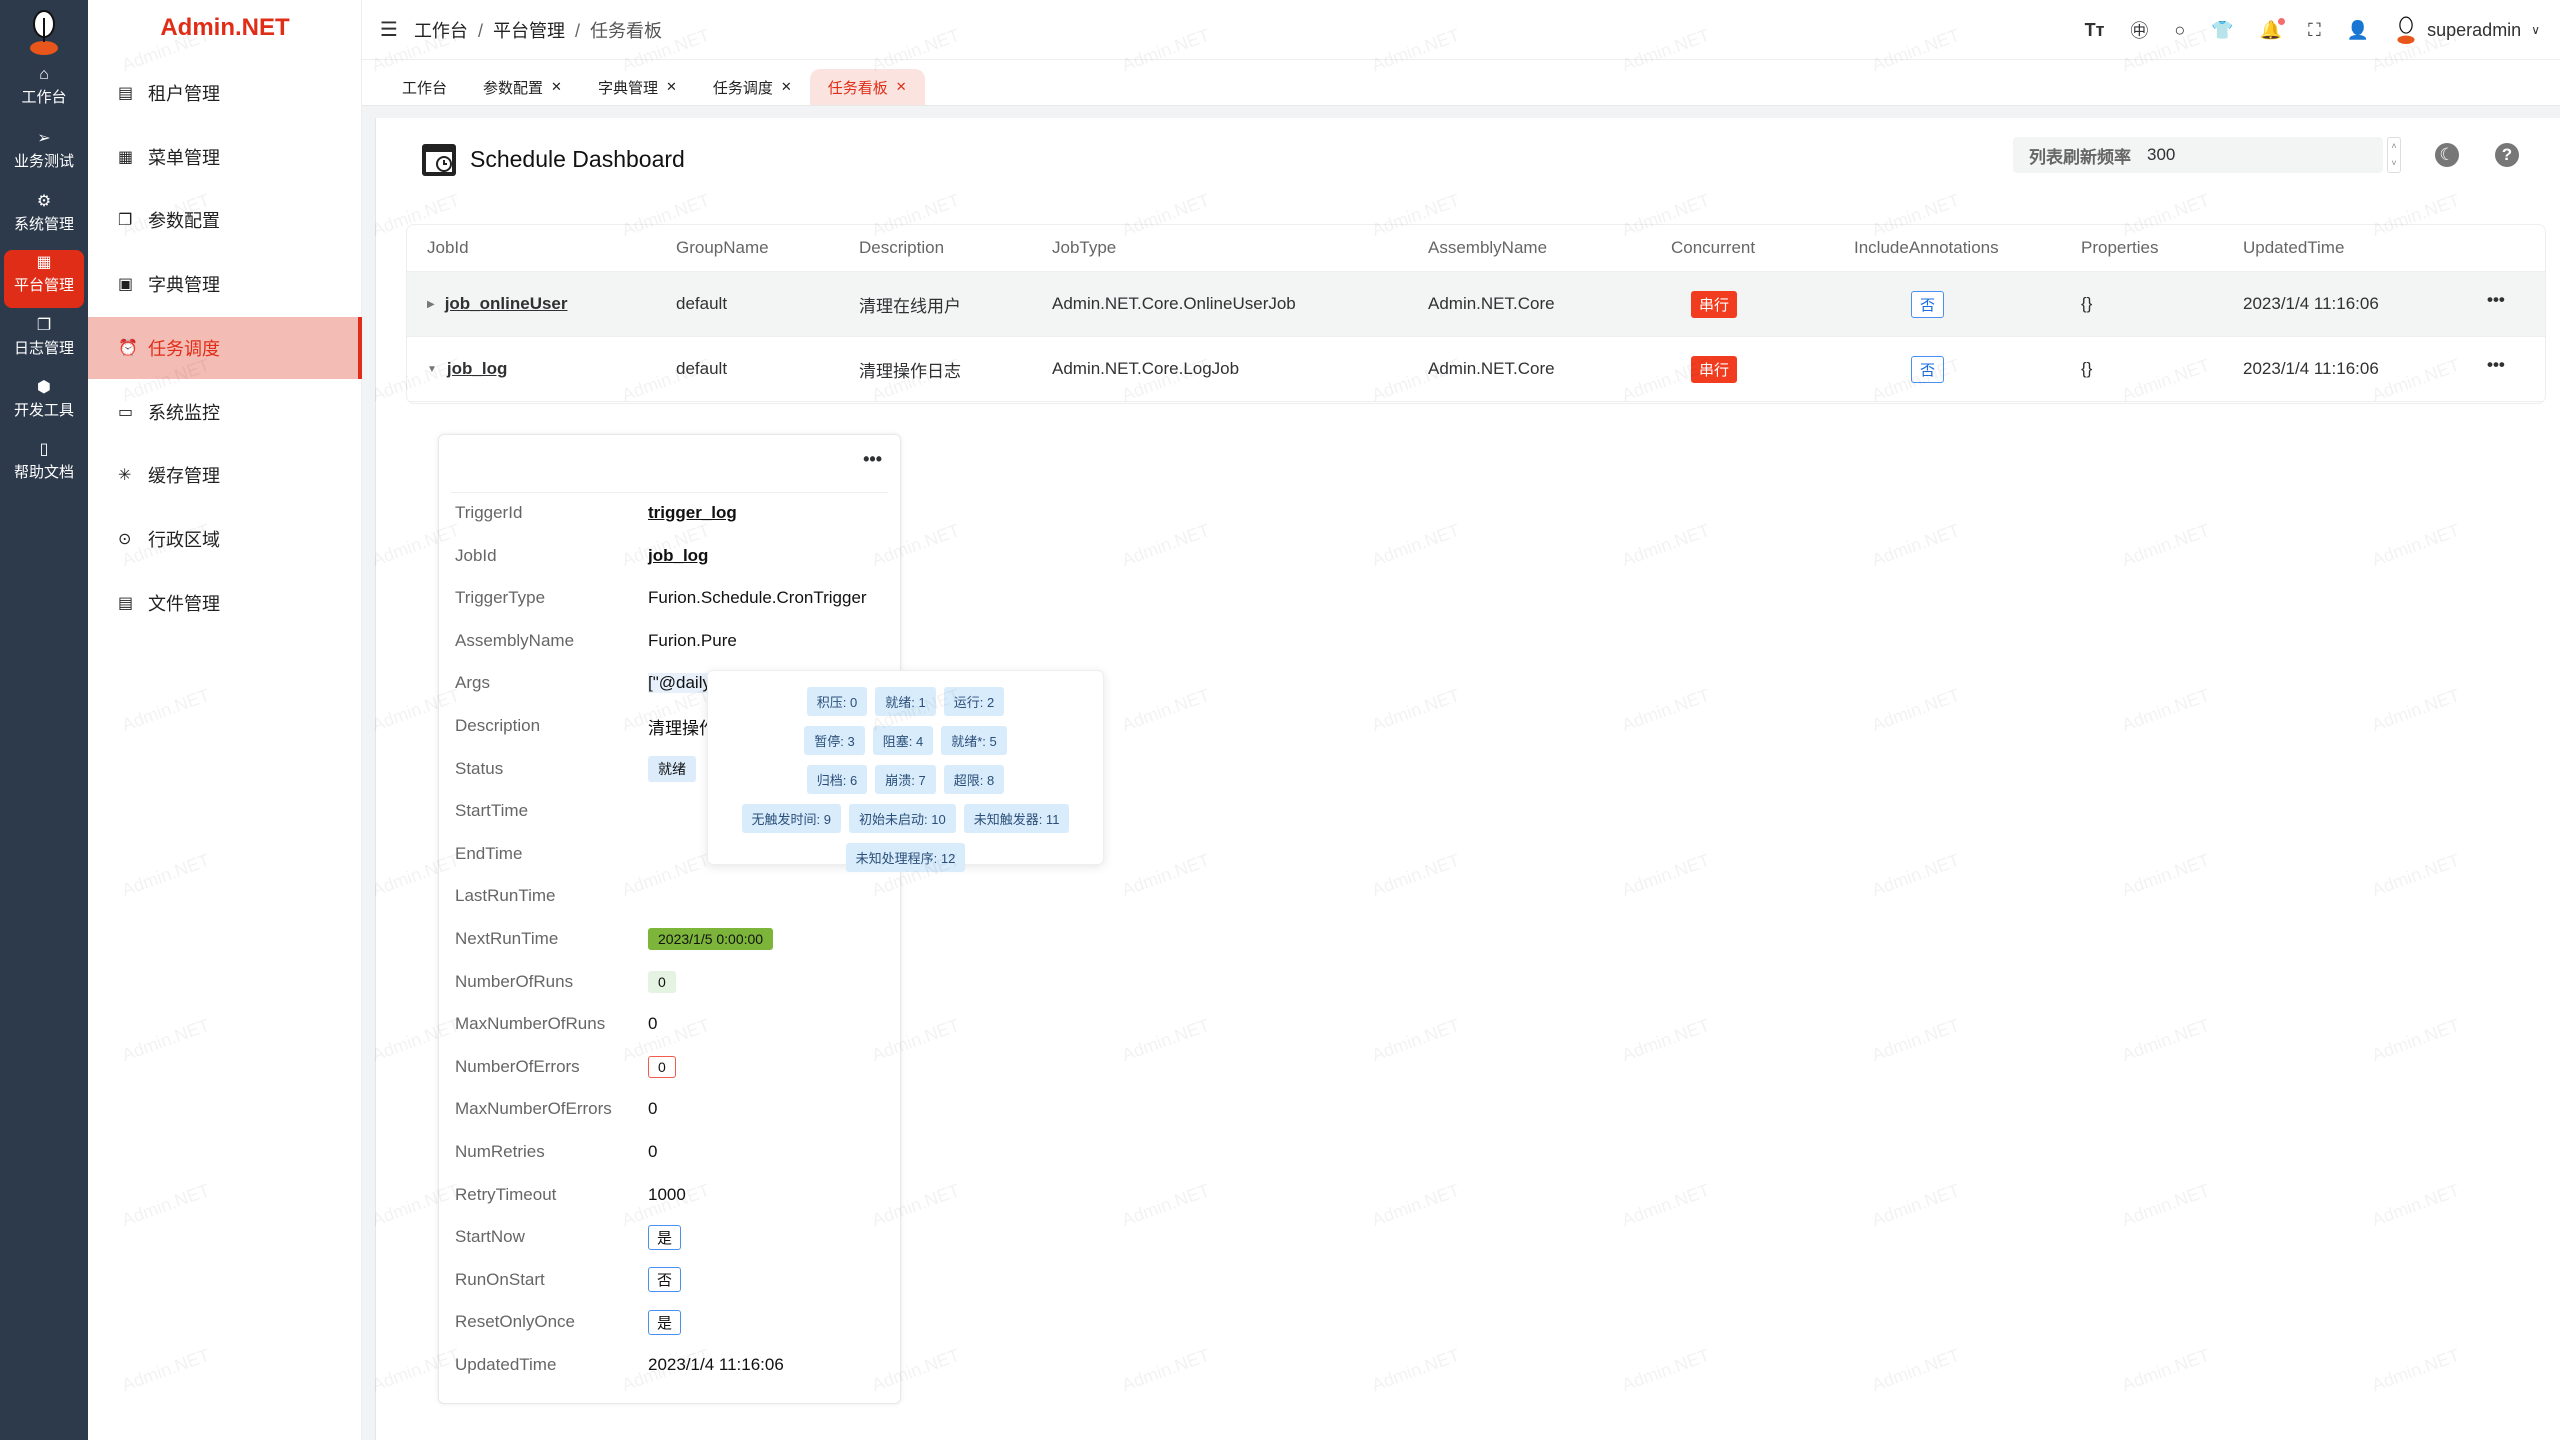 The width and height of the screenshot is (2560, 1440). I want to click on status-pill: 就绪: 1, so click(905, 701).